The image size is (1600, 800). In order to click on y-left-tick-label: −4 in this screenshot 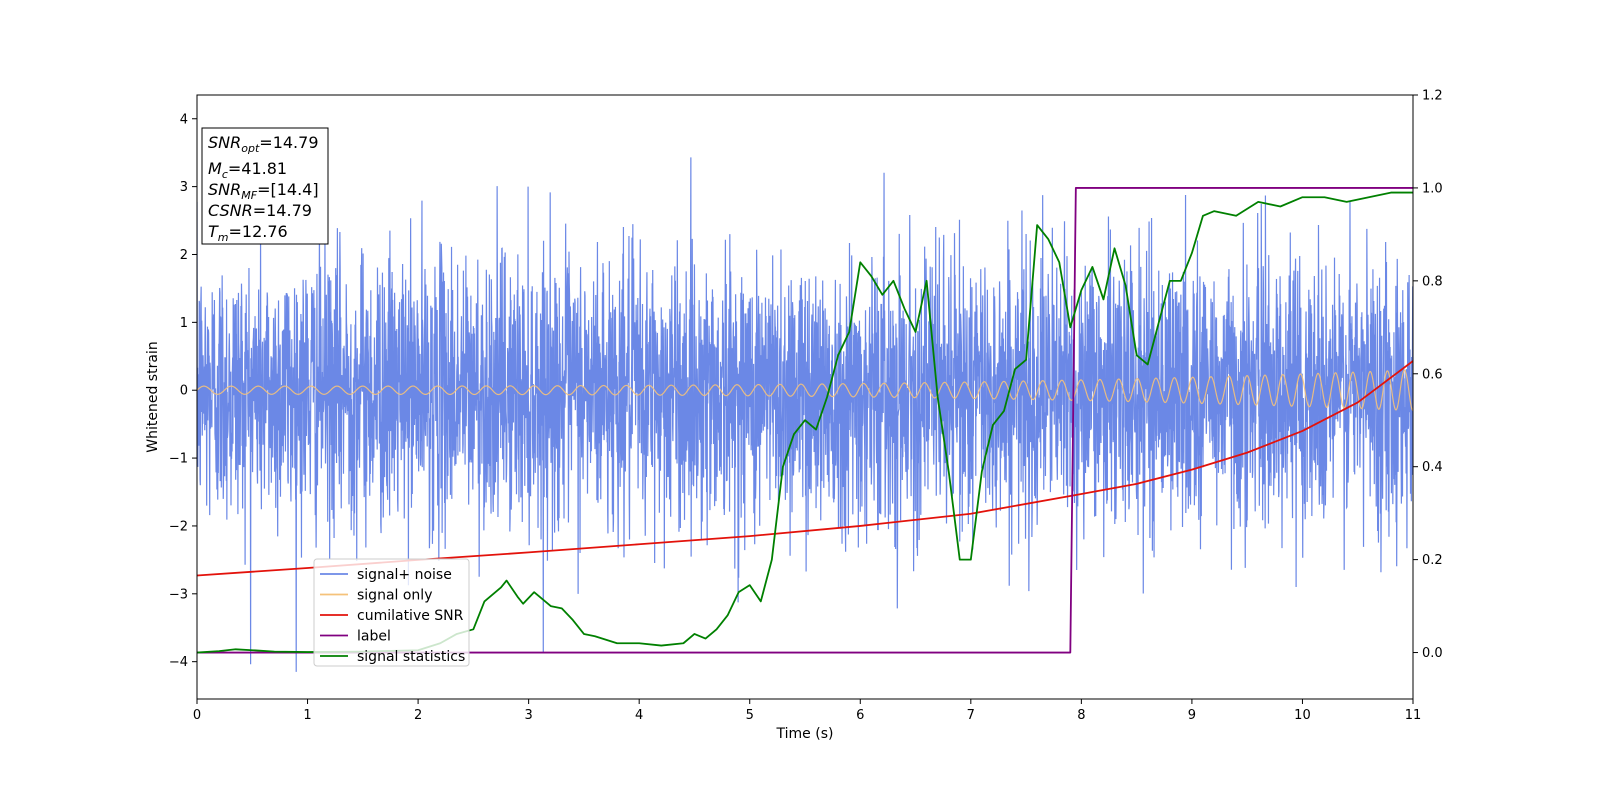, I will do `click(178, 662)`.